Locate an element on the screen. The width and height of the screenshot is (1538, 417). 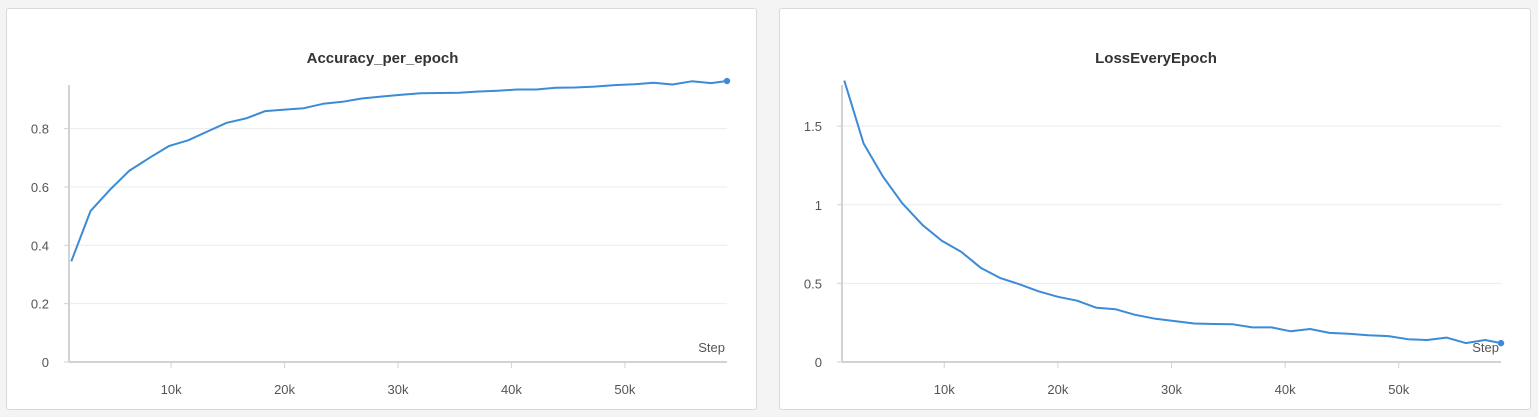
chart-title: Accuracy_per_epoch is located at coordinates (383, 58).